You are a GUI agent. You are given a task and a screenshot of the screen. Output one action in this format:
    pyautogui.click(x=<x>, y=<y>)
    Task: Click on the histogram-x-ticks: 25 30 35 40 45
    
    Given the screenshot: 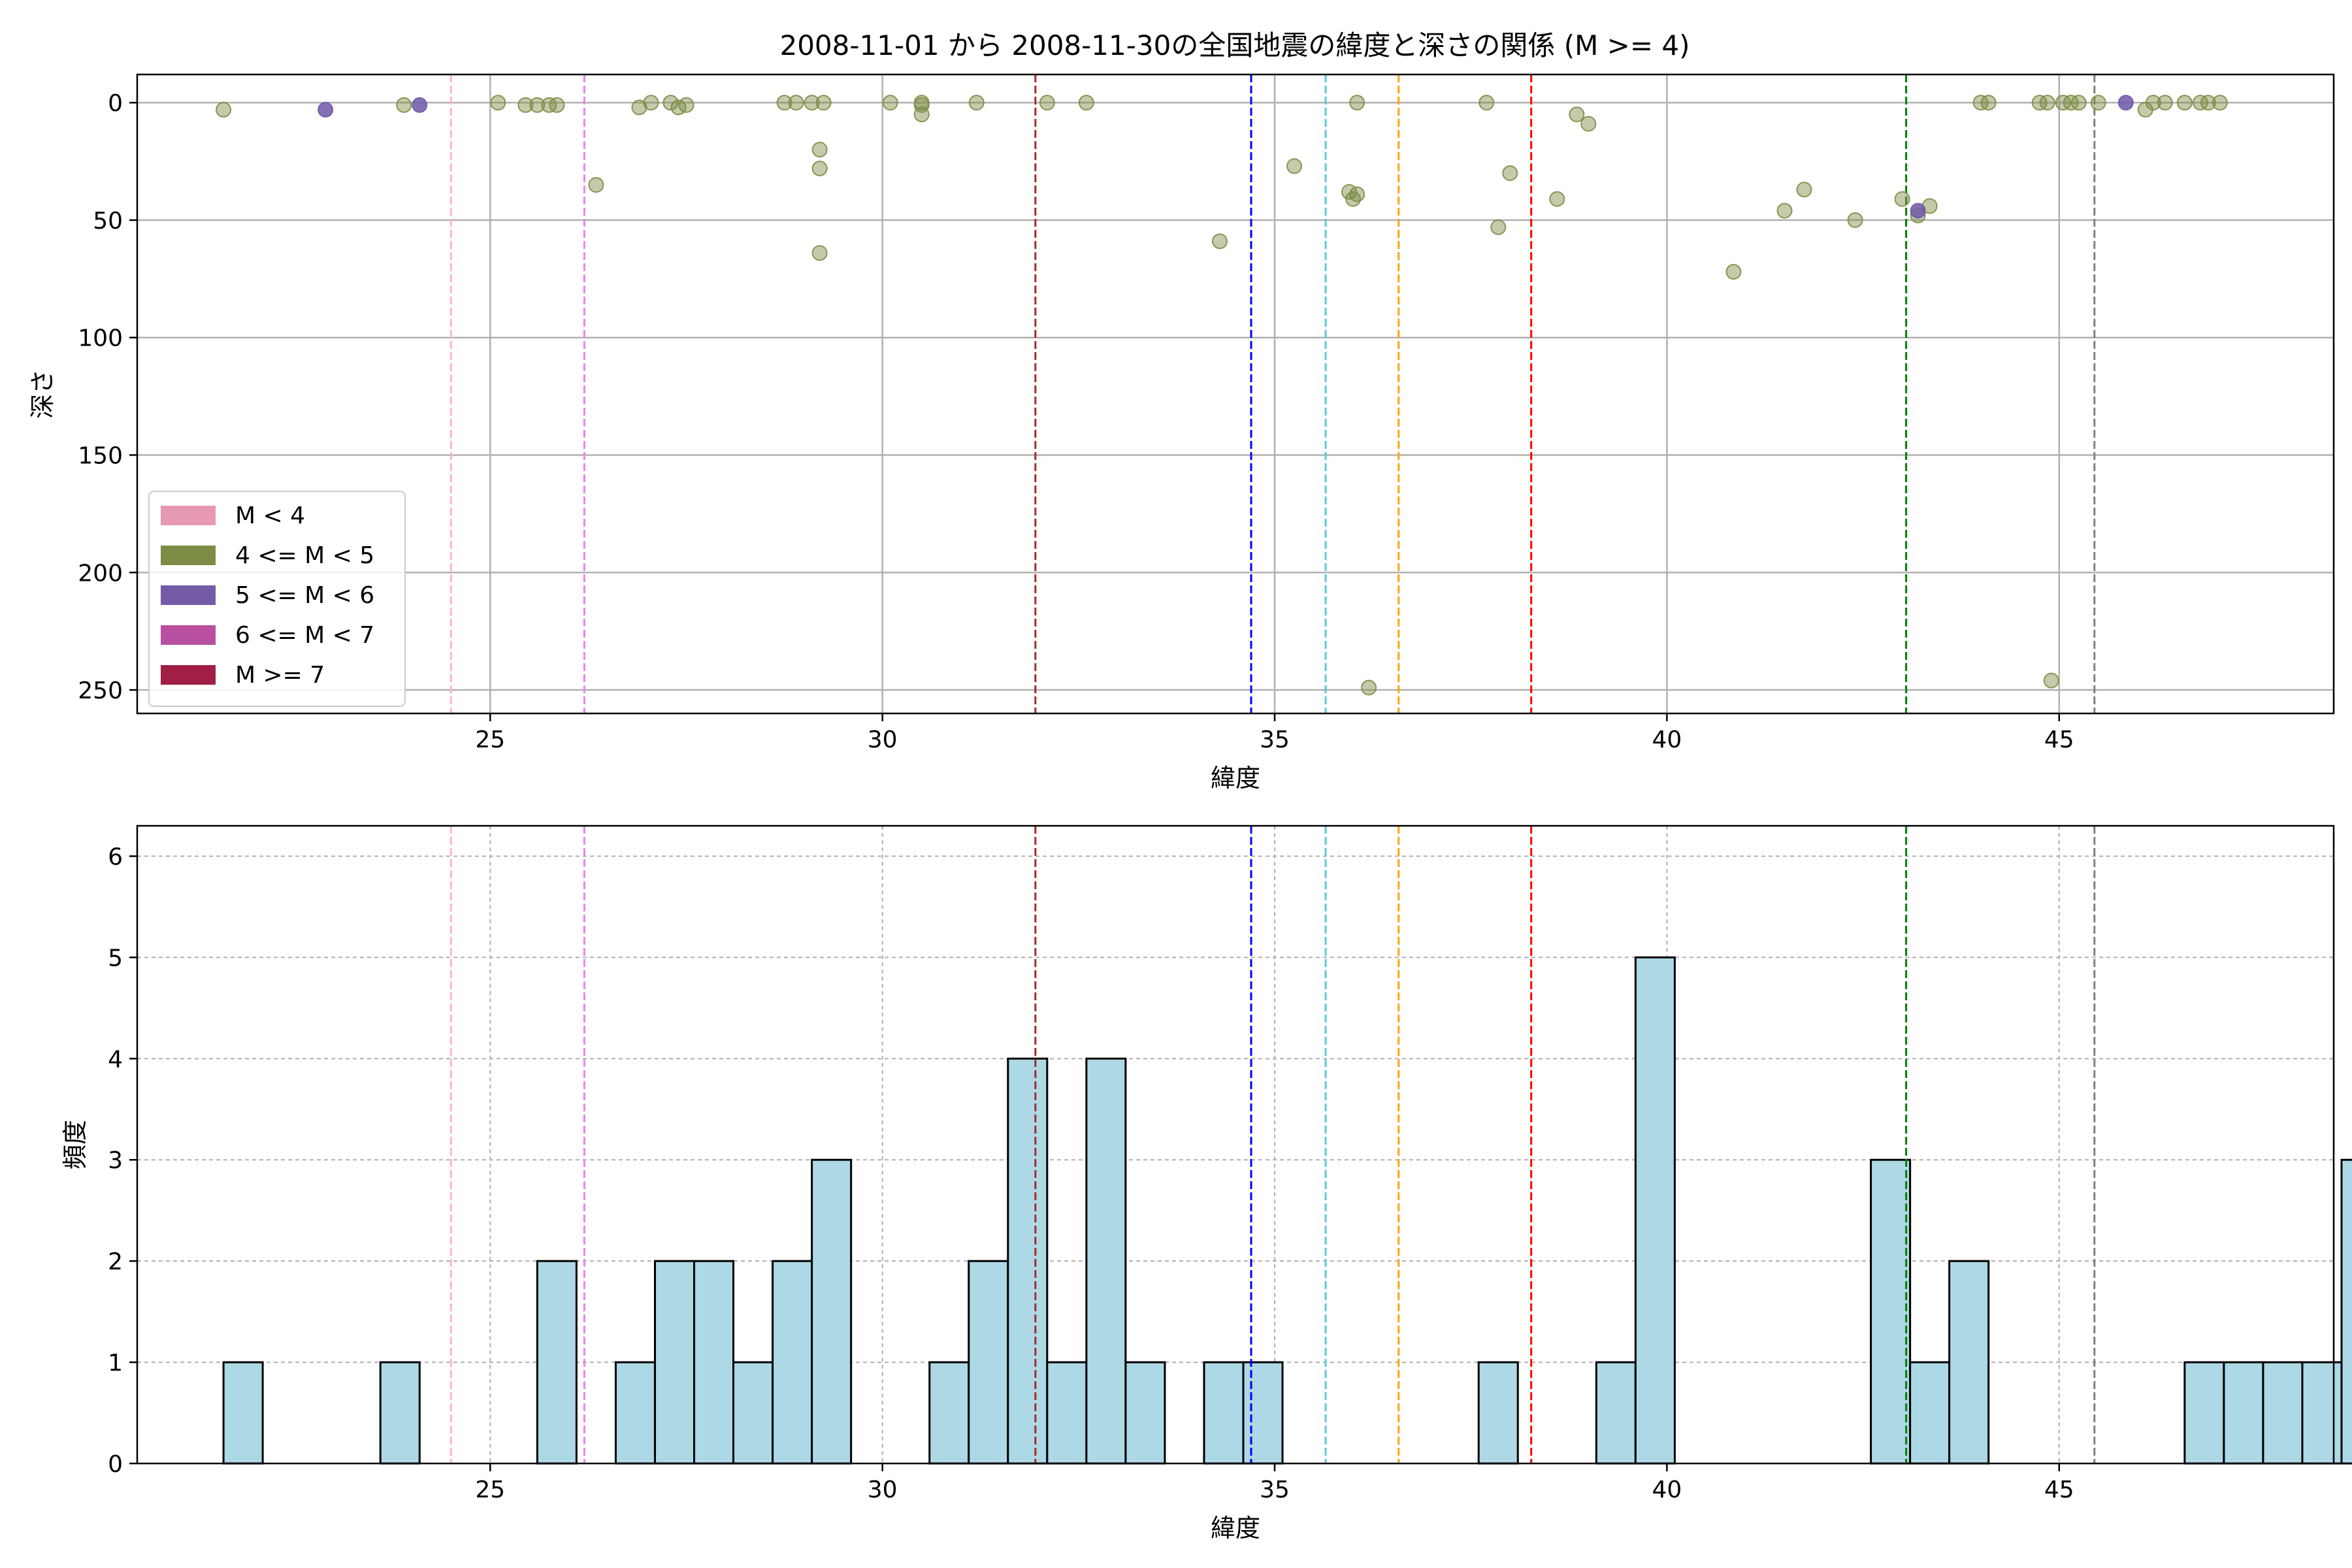 What is the action you would take?
    pyautogui.click(x=1274, y=1483)
    